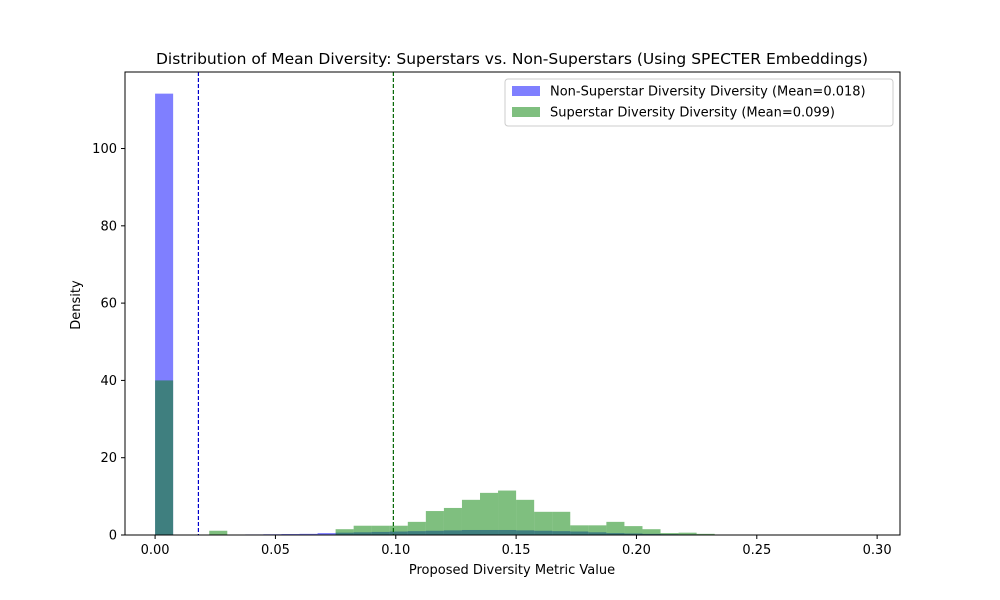 This screenshot has height=600, width=1000. What do you see at coordinates (877, 550) in the screenshot?
I see `x-tick-label: 0.30` at bounding box center [877, 550].